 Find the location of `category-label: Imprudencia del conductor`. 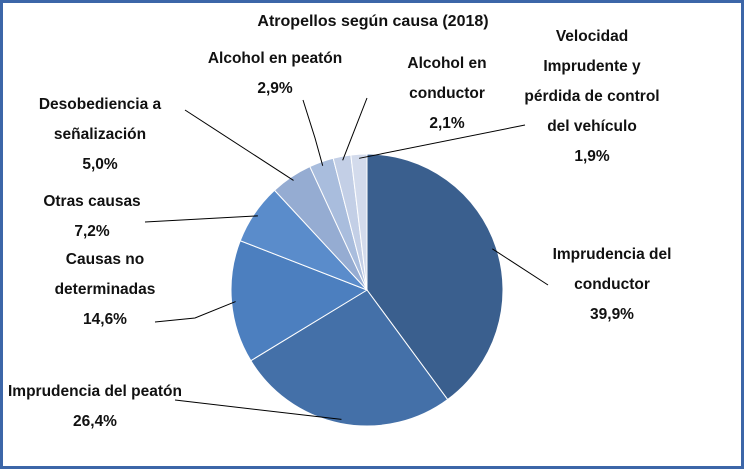

category-label: Imprudencia del conductor is located at coordinates (612, 269).